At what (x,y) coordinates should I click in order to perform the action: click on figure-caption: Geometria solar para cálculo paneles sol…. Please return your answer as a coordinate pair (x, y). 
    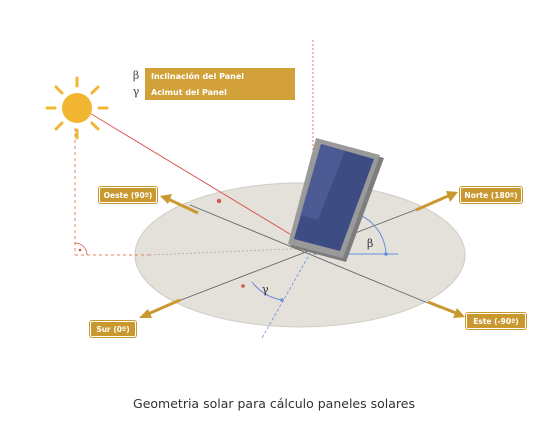
    Looking at the image, I should click on (274, 403).